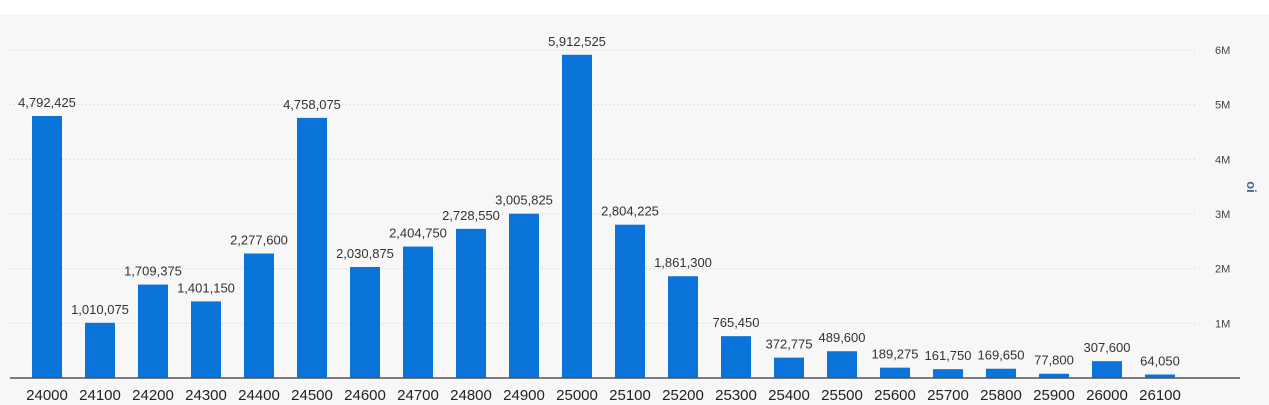 This screenshot has width=1269, height=405. I want to click on data-label: 2,804,225, so click(630, 211).